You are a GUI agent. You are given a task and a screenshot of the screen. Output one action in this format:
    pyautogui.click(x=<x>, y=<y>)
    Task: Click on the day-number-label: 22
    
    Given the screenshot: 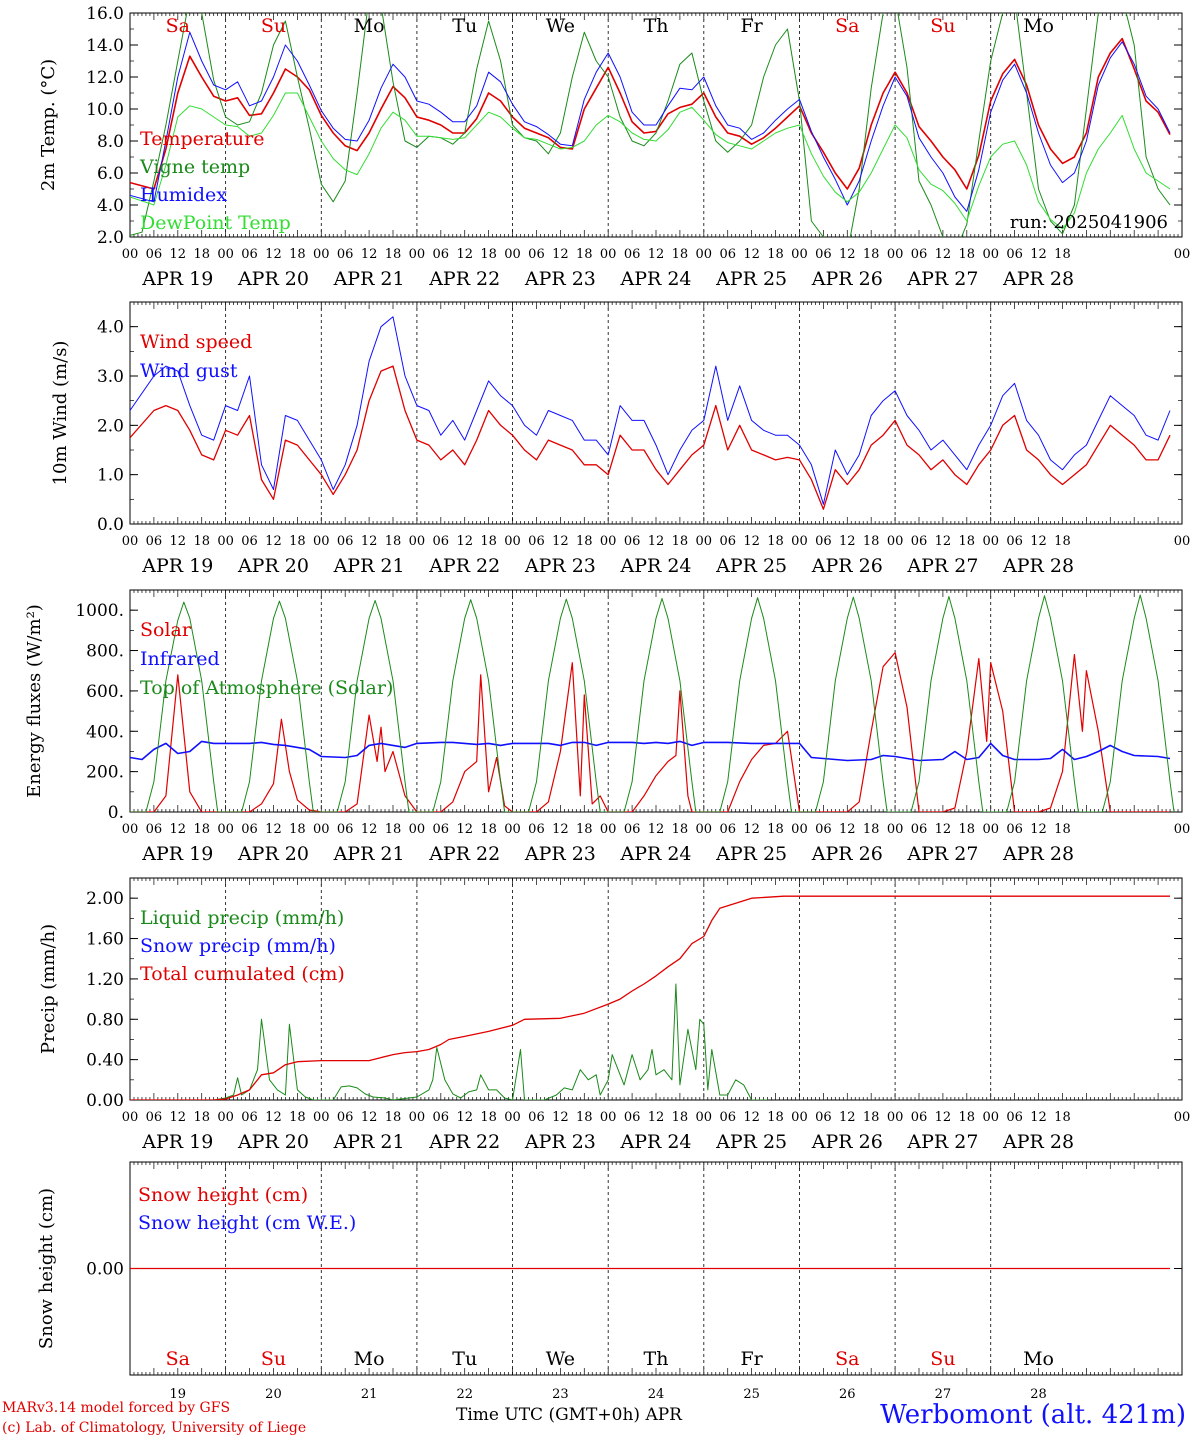 What is the action you would take?
    pyautogui.click(x=464, y=1394)
    